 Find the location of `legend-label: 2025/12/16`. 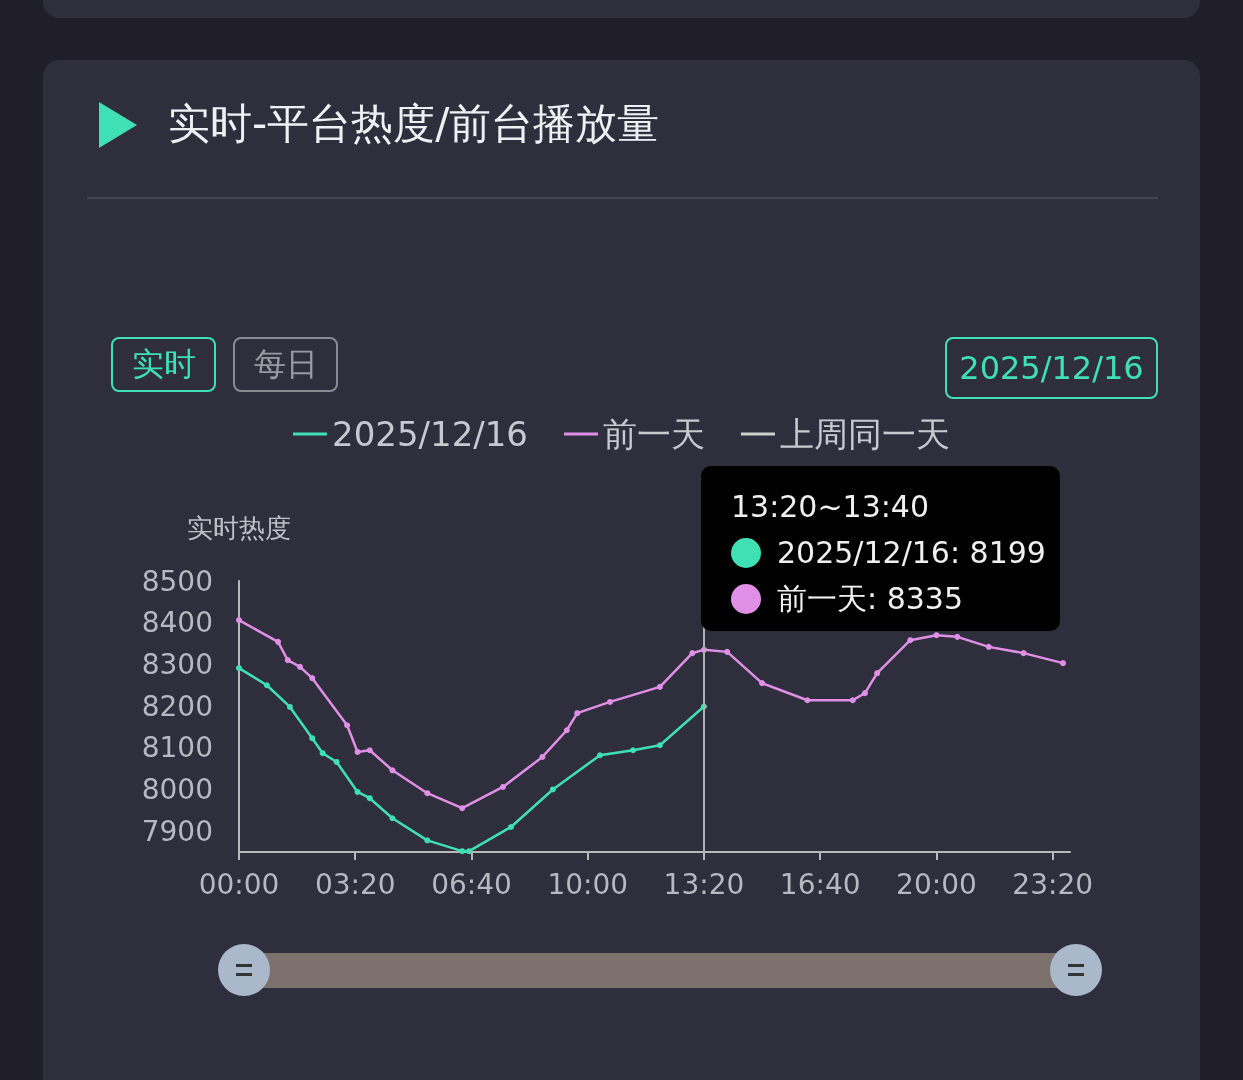

legend-label: 2025/12/16 is located at coordinates (430, 434).